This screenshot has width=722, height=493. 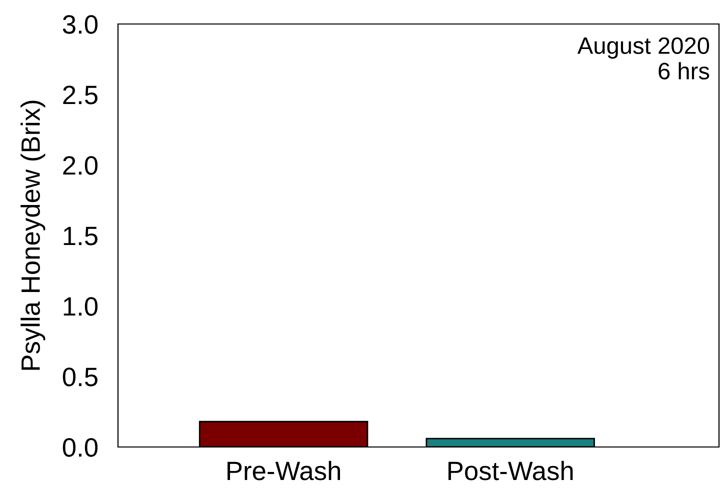 I want to click on annotation: August 2020 6 hrs, so click(x=643, y=58).